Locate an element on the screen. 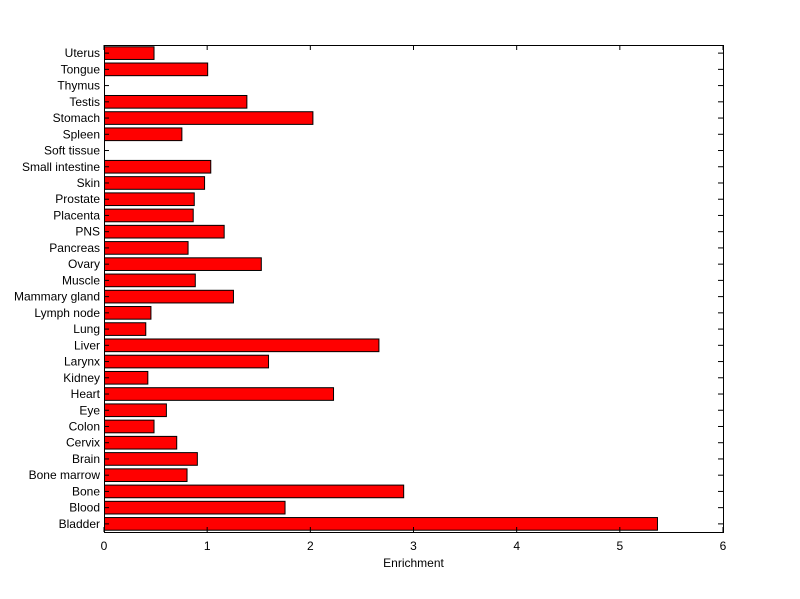 This screenshot has height=599, width=800. bar-stomach is located at coordinates (209, 118).